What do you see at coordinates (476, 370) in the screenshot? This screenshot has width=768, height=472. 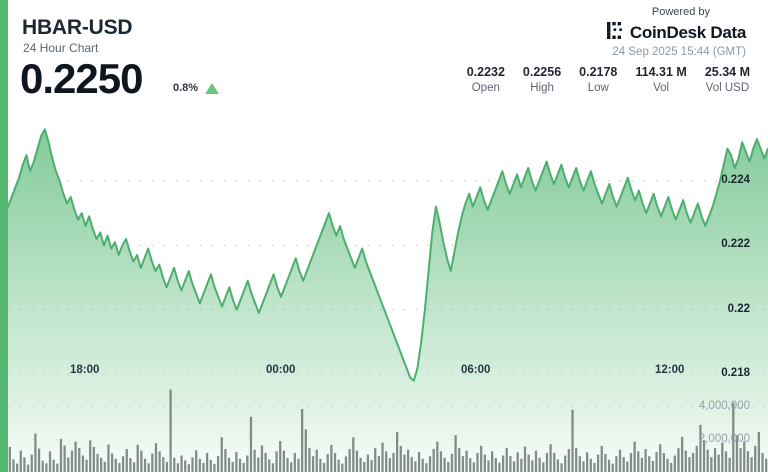 I see `time-axis-tick: 06:00` at bounding box center [476, 370].